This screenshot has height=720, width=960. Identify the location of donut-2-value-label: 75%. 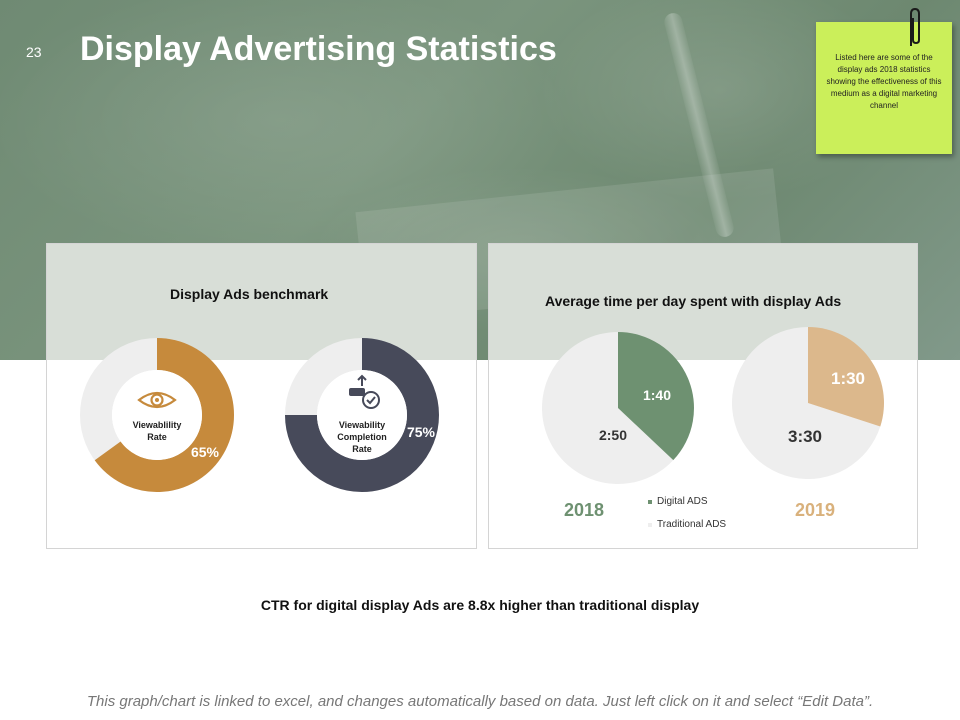
(421, 432).